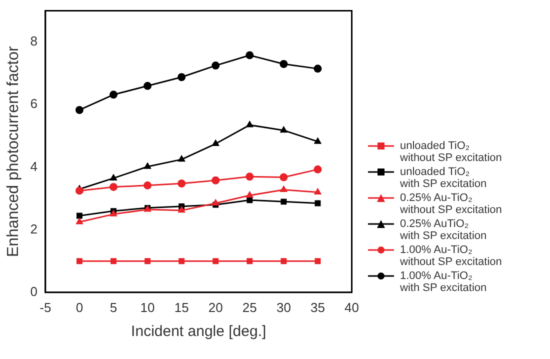 The image size is (550, 359). I want to click on y-tick-label: 2, so click(34, 228).